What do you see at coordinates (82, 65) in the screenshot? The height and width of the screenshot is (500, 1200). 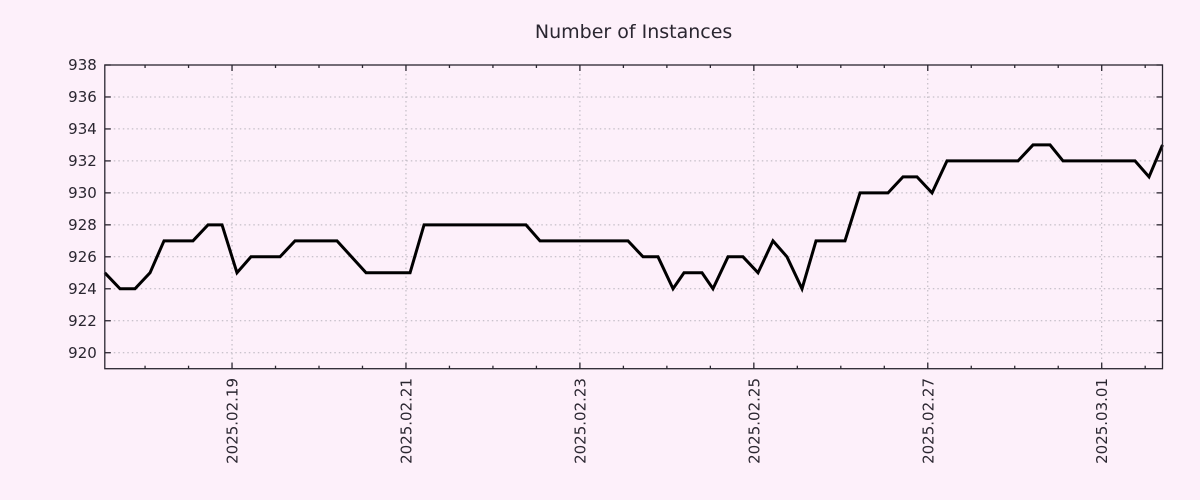 I see `y-tick-label: 938` at bounding box center [82, 65].